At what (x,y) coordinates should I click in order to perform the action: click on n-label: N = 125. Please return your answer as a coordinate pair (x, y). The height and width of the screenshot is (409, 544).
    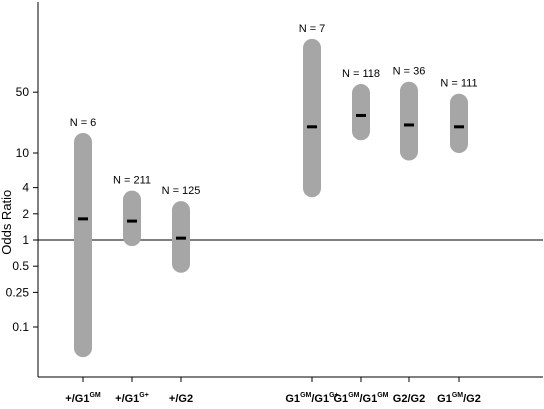
    Looking at the image, I should click on (181, 191).